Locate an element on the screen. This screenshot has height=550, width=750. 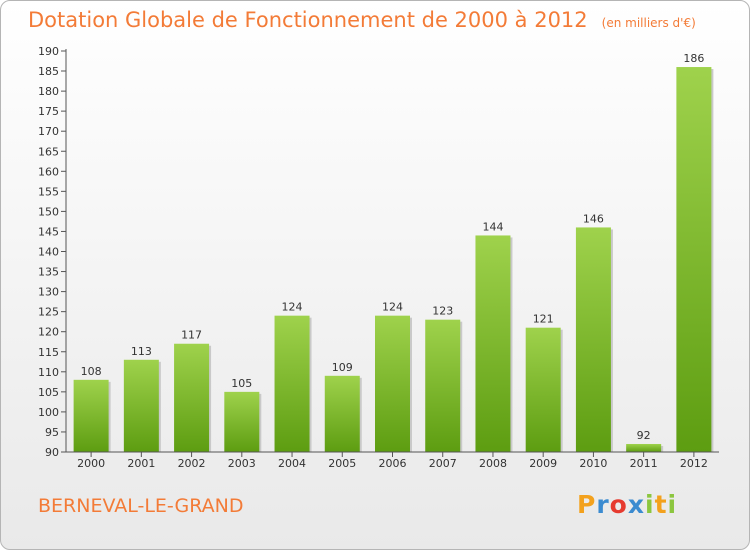
x-tick-label: 2004 is located at coordinates (292, 463).